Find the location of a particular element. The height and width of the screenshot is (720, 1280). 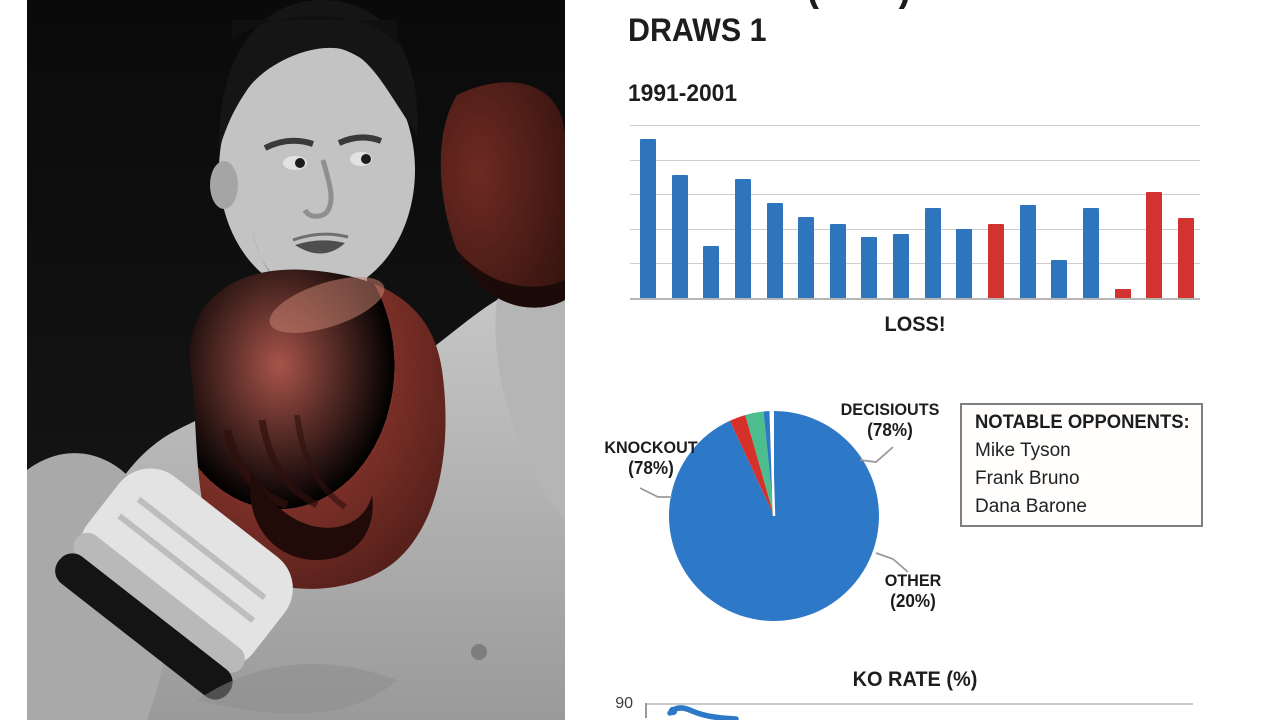

boxer-red-glove is located at coordinates (317, 429).